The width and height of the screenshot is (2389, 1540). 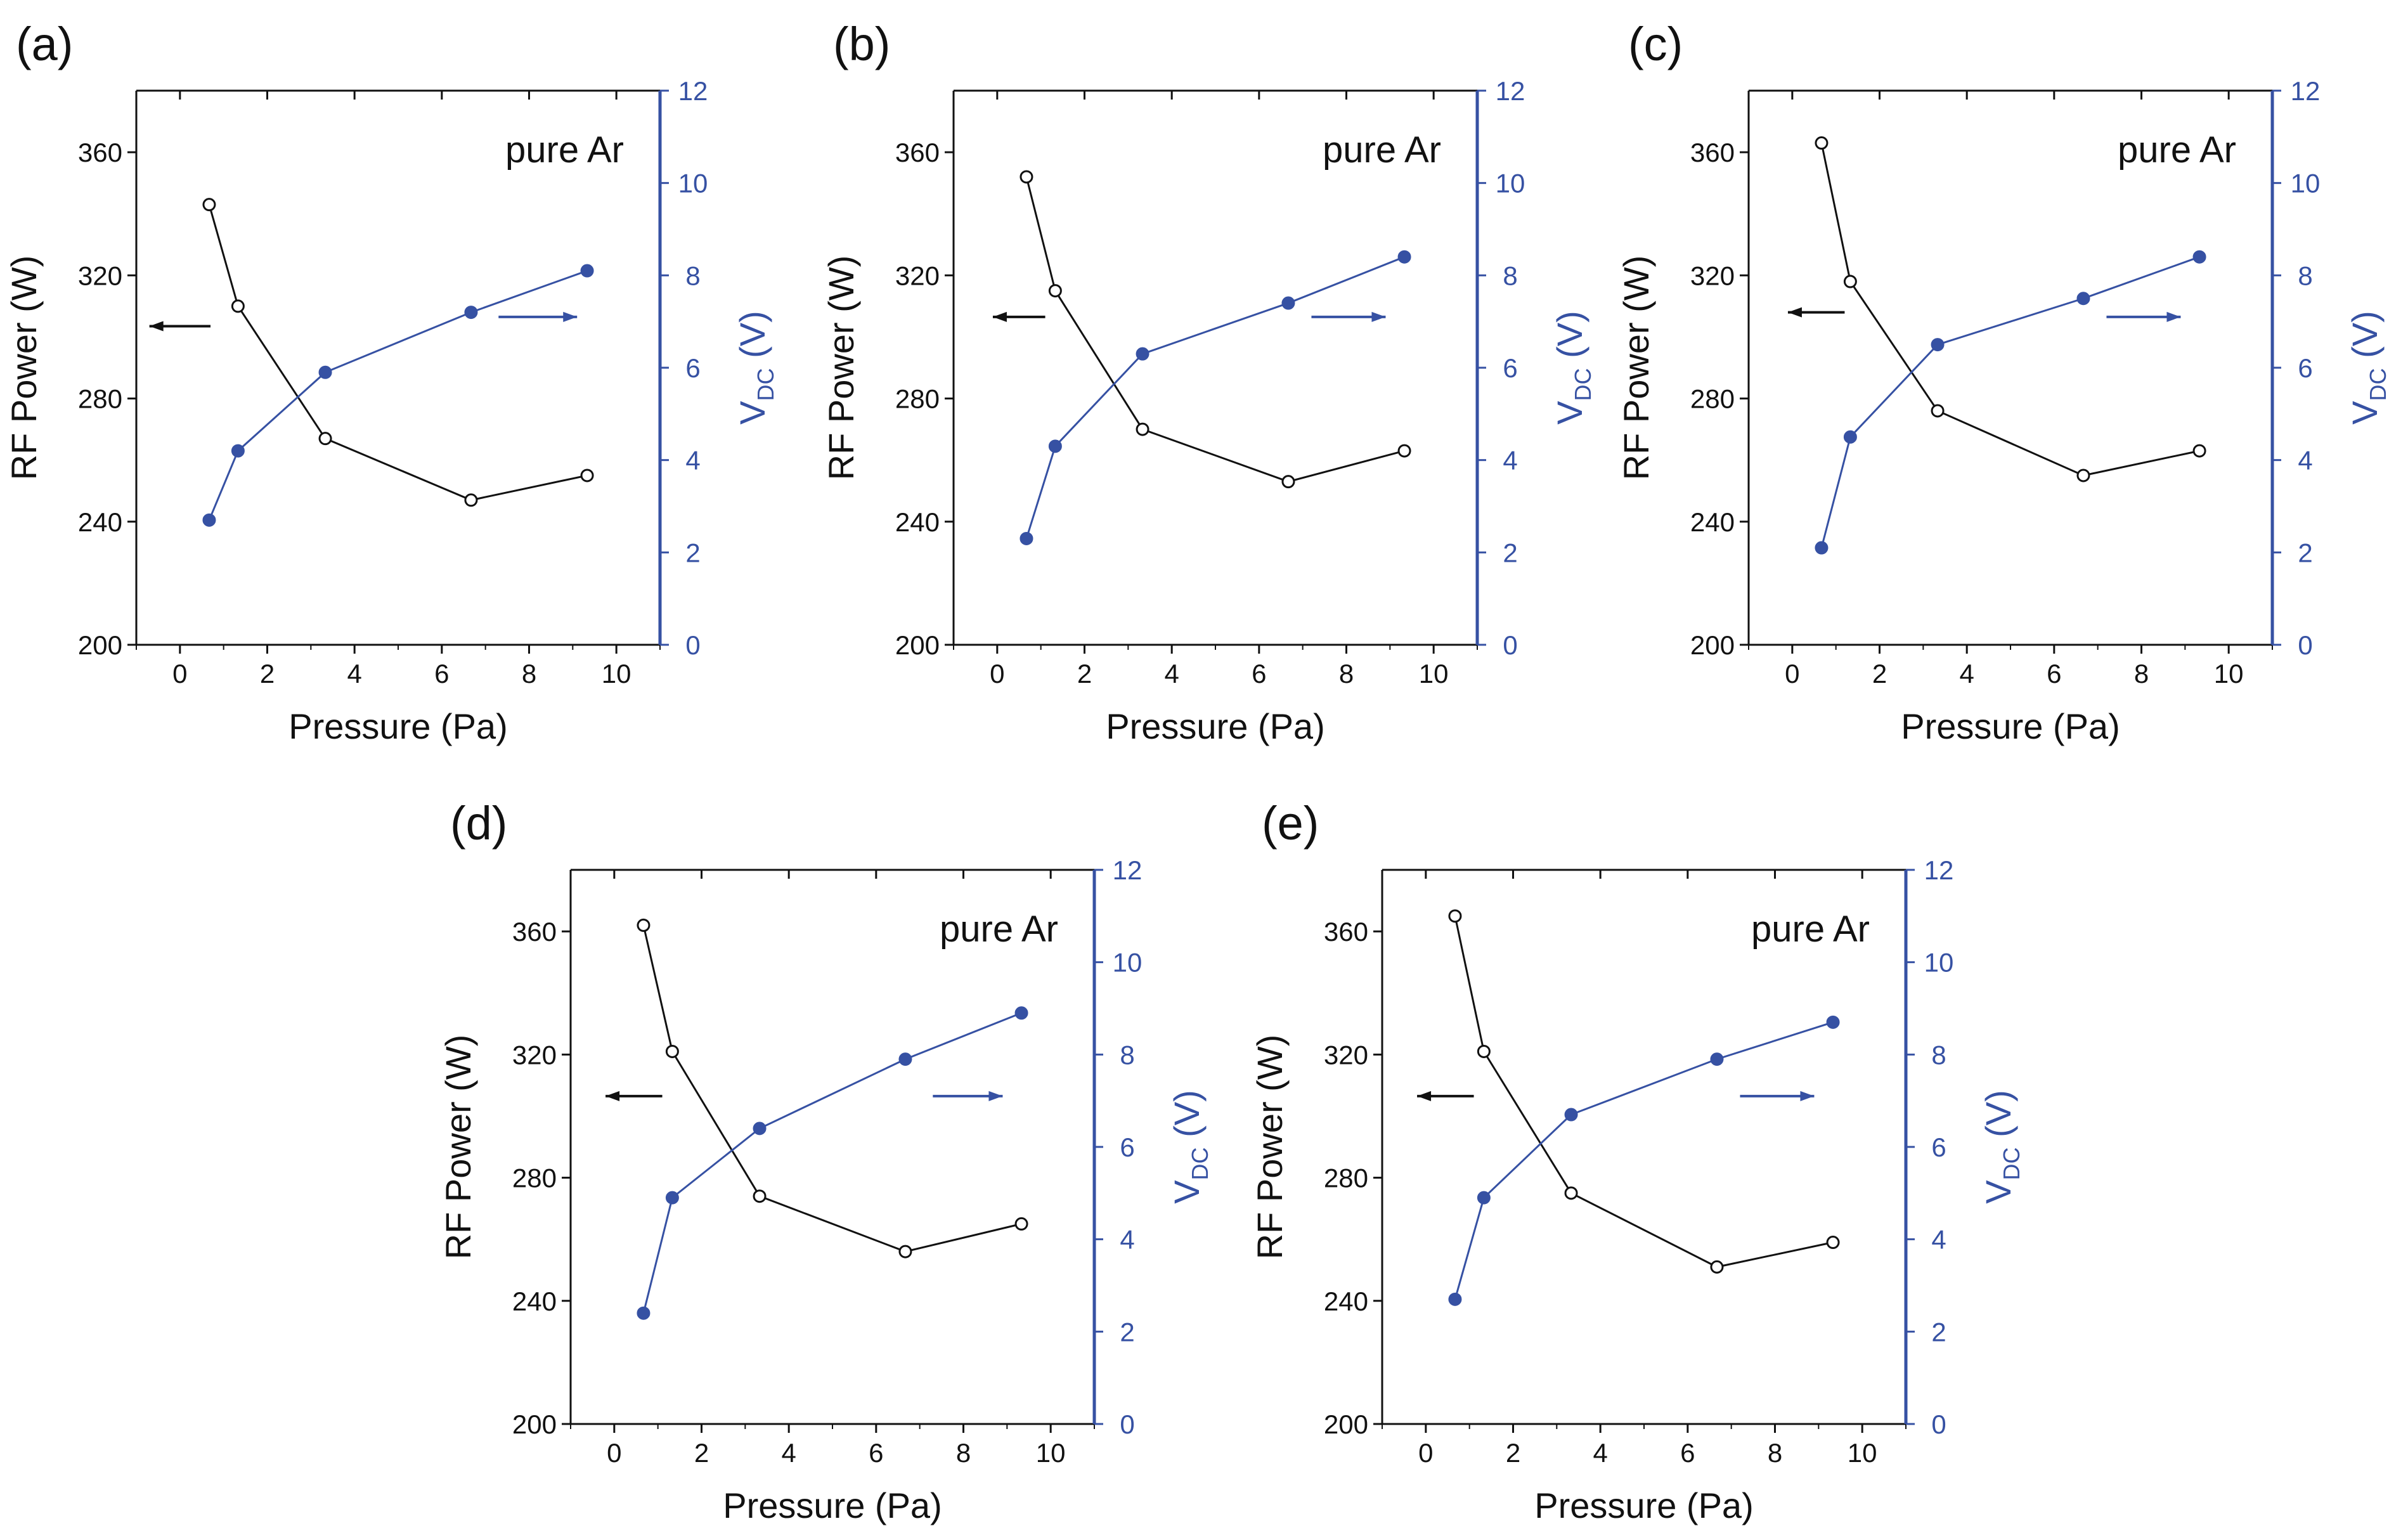 What do you see at coordinates (1290, 823) in the screenshot?
I see `panel-label: (e)` at bounding box center [1290, 823].